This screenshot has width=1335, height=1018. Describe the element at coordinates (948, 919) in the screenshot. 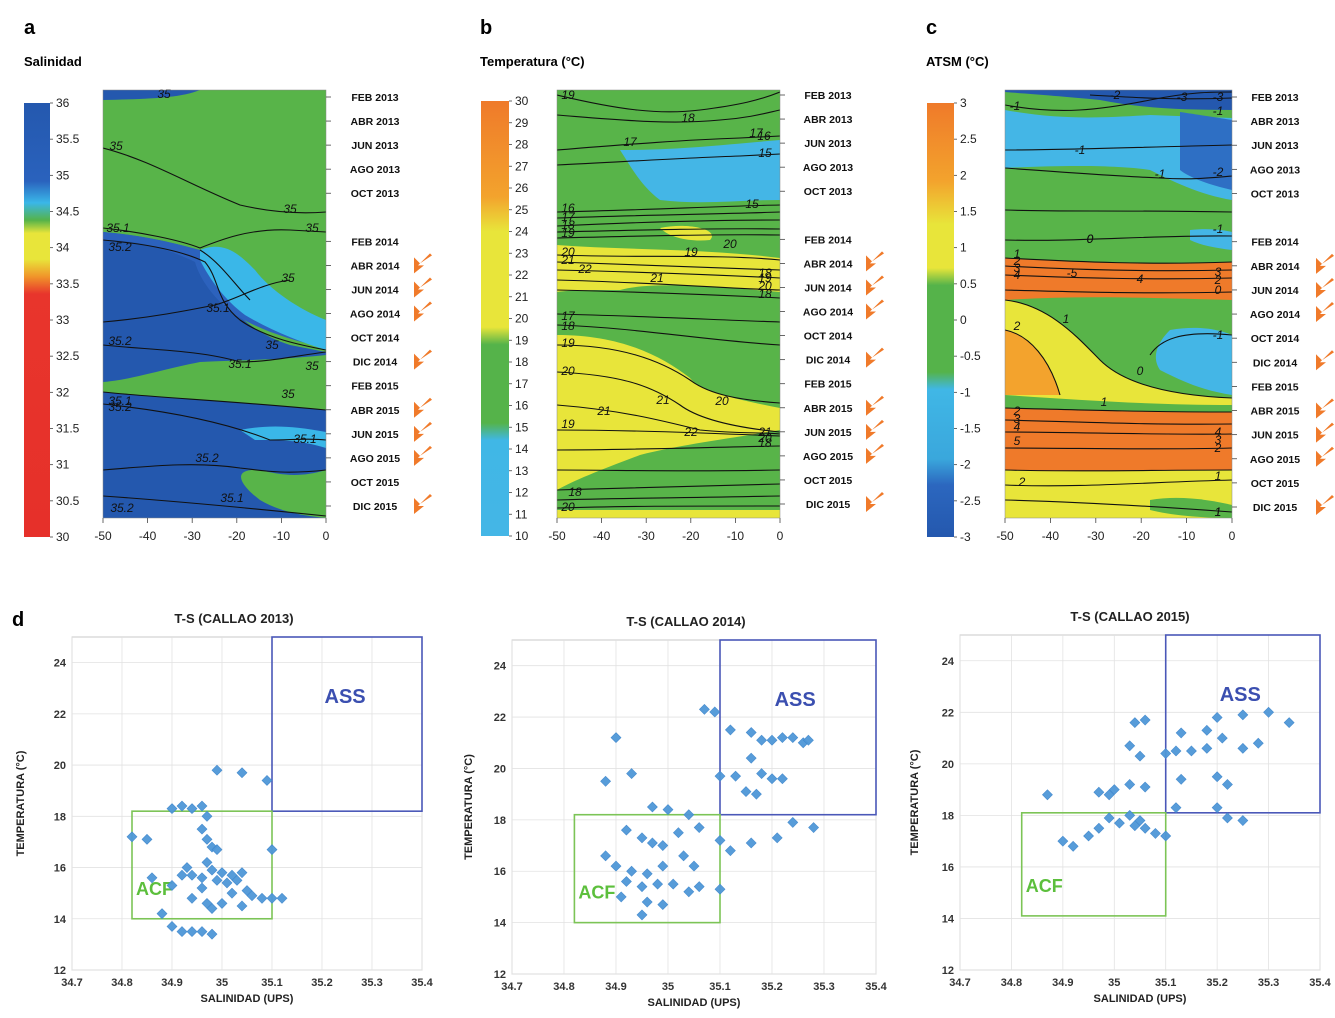

I see `ts-y-tick-label: 14` at that location.